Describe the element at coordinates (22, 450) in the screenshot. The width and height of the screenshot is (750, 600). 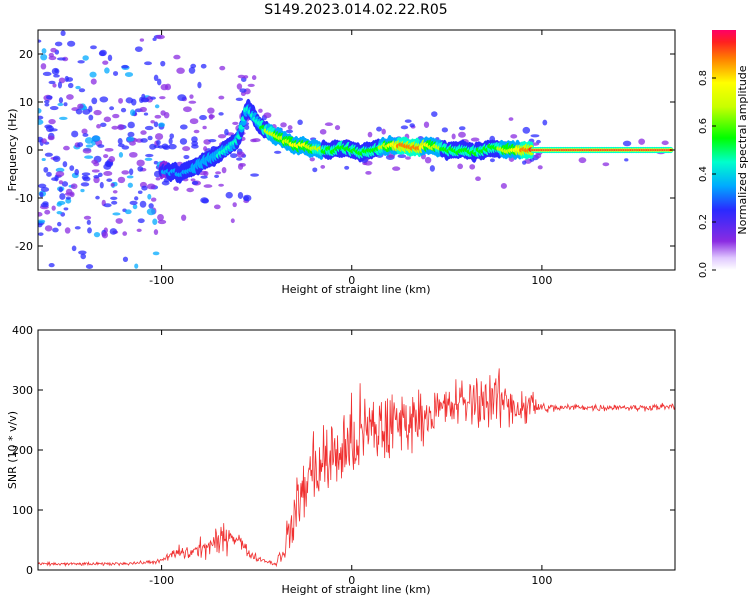
I see `y-tick-label: 200` at that location.